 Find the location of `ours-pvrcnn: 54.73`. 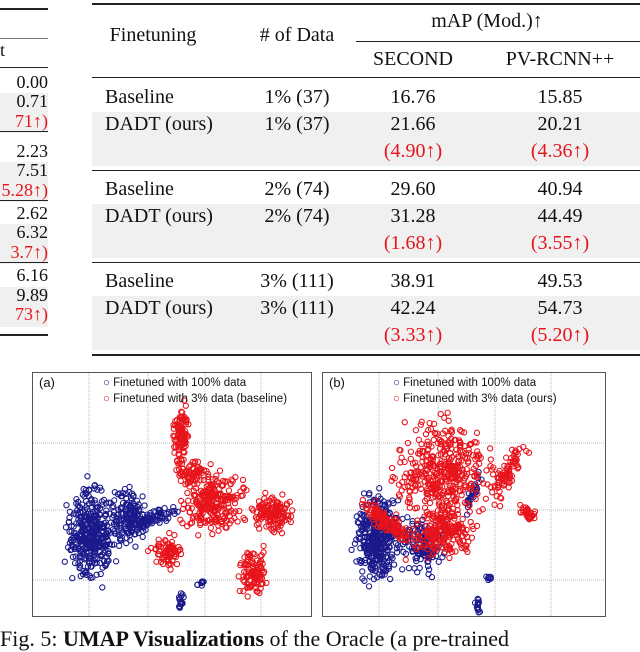

ours-pvrcnn: 54.73 is located at coordinates (560, 308).